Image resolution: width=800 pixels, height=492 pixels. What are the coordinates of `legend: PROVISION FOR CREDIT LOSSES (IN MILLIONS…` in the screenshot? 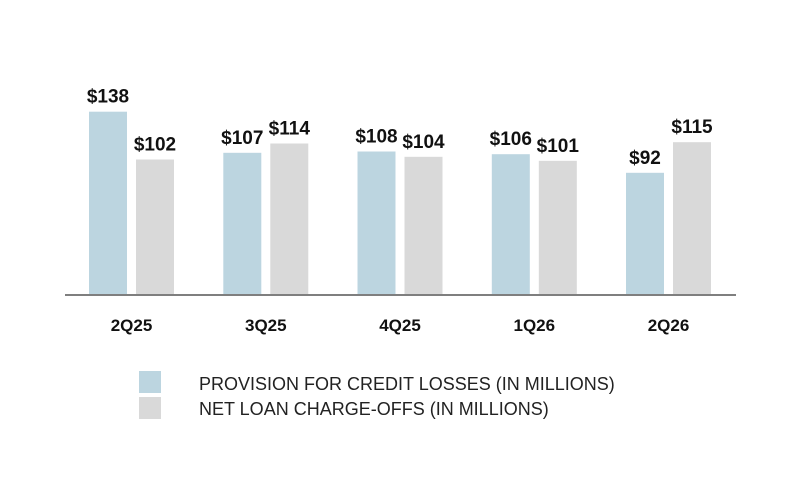 It's located at (377, 395).